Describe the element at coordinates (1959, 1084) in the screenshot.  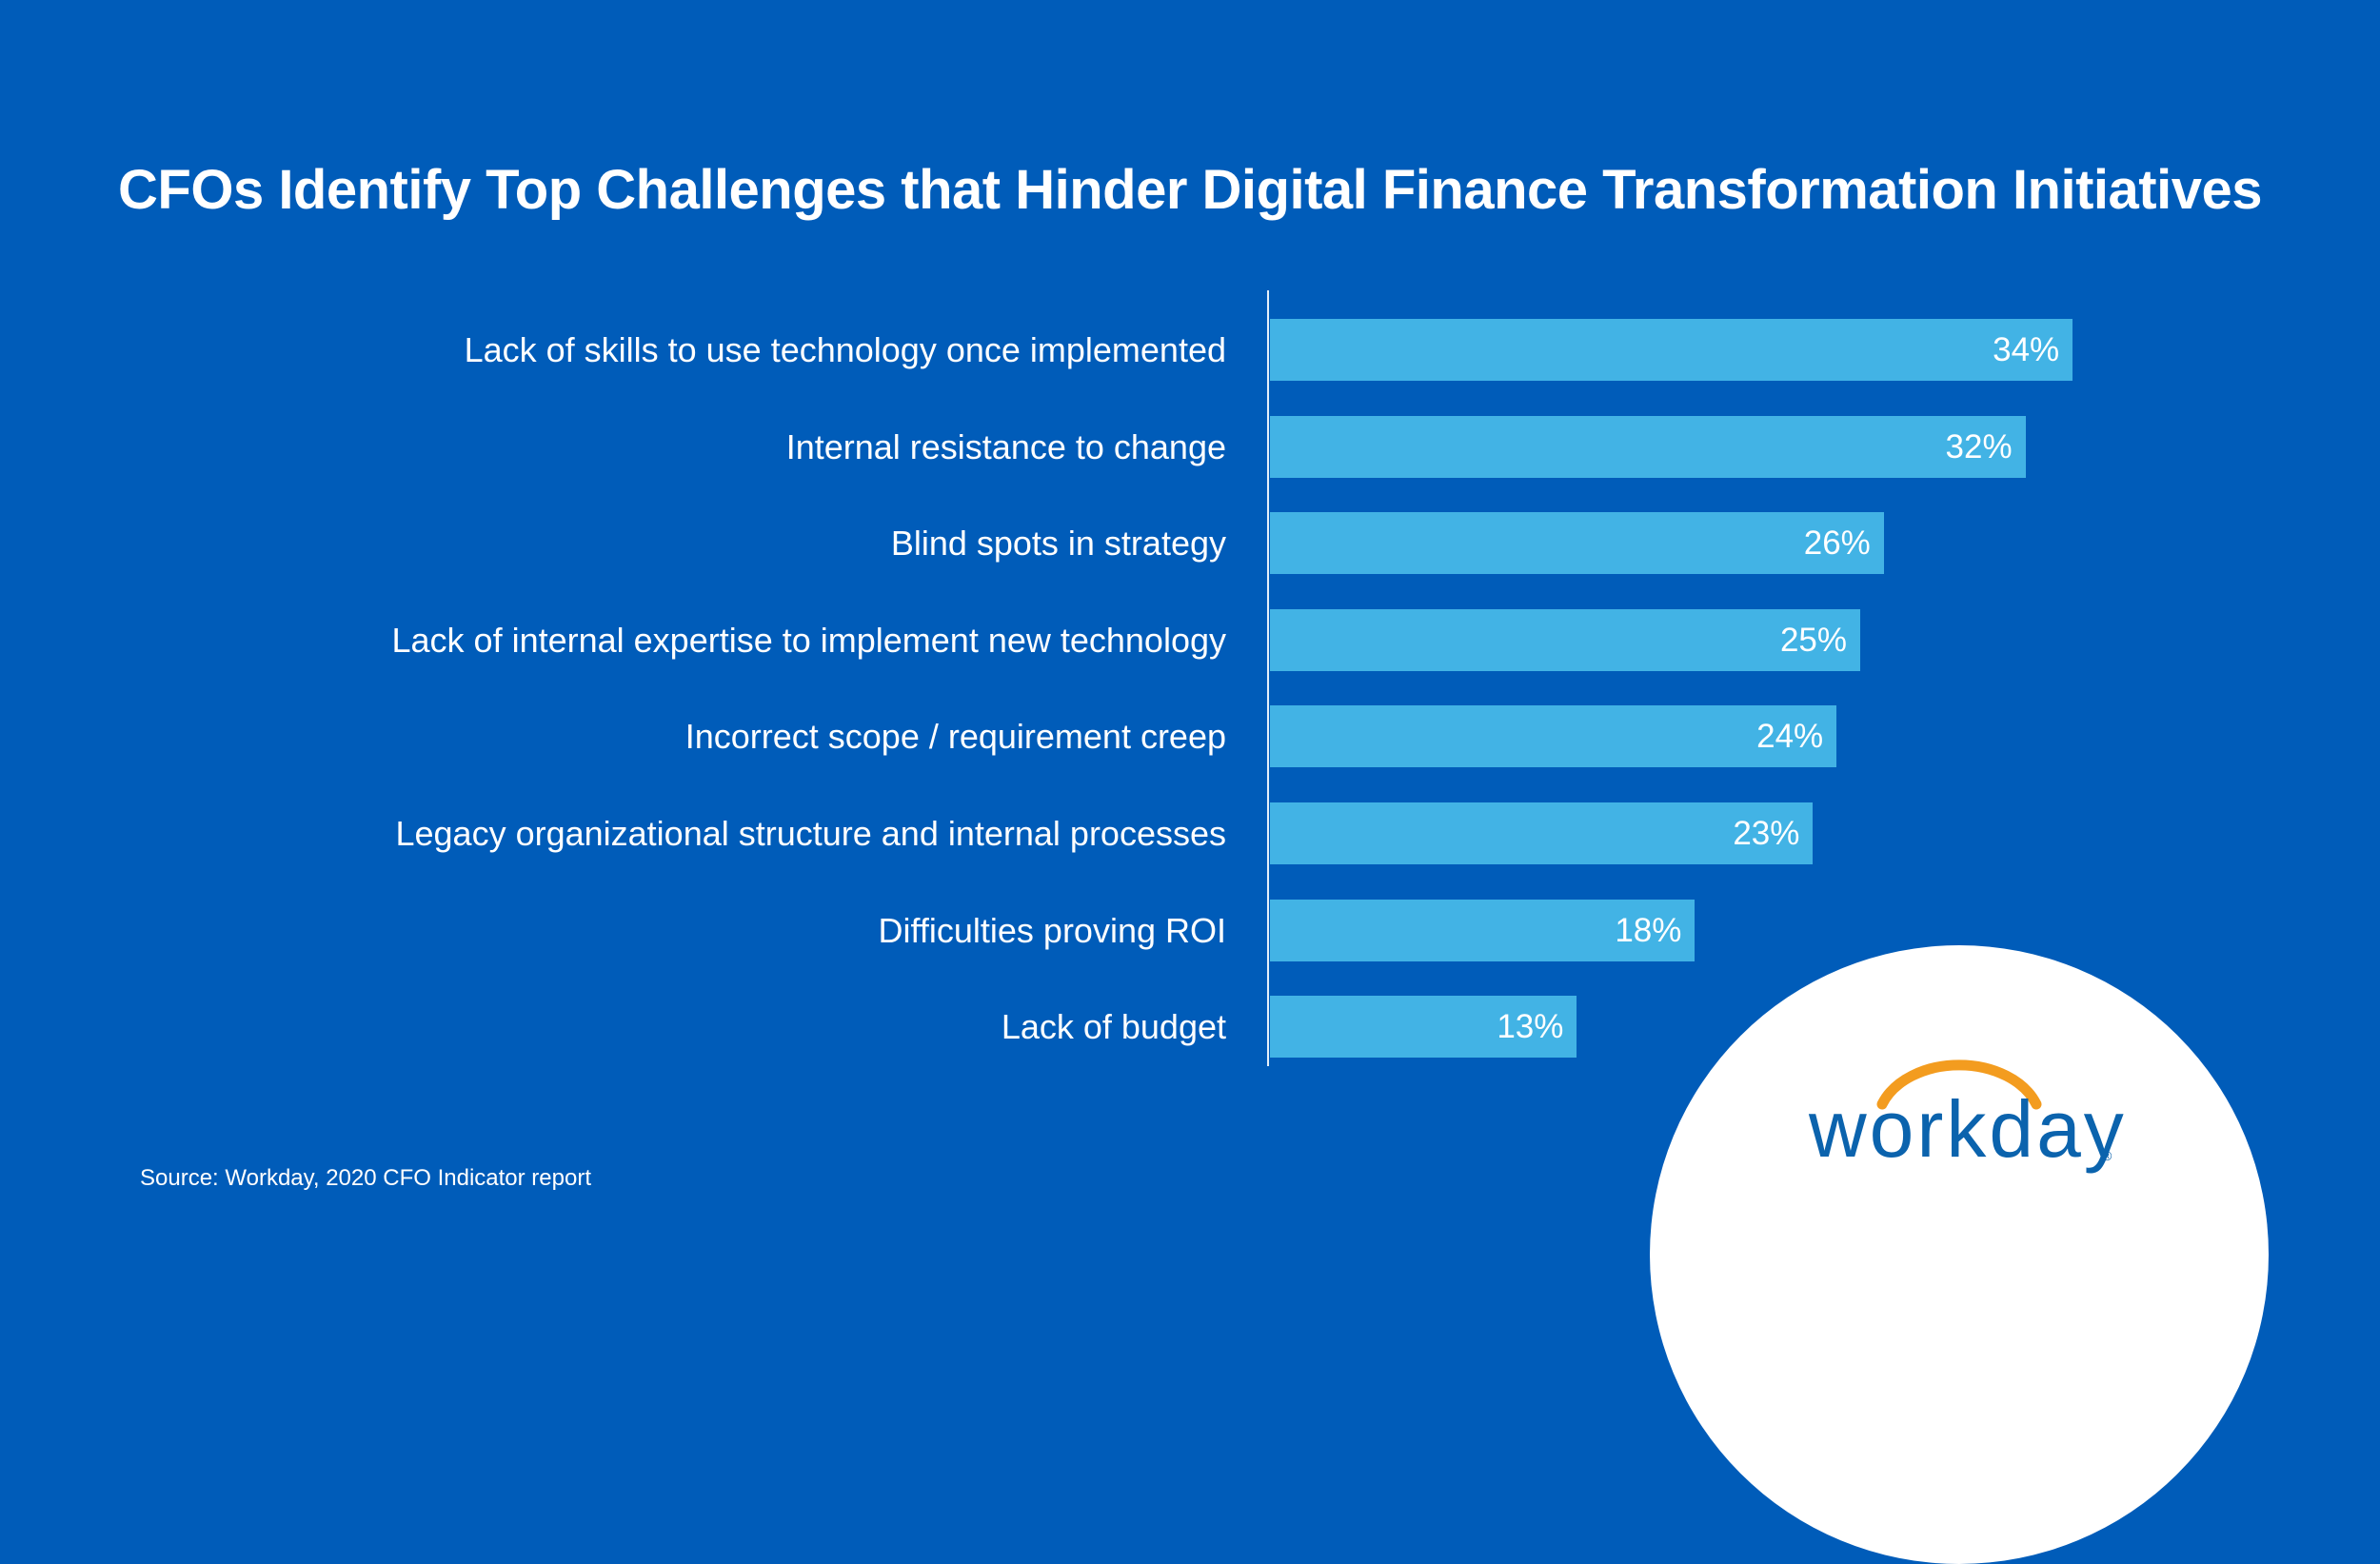
I see `sun-arc-icon` at that location.